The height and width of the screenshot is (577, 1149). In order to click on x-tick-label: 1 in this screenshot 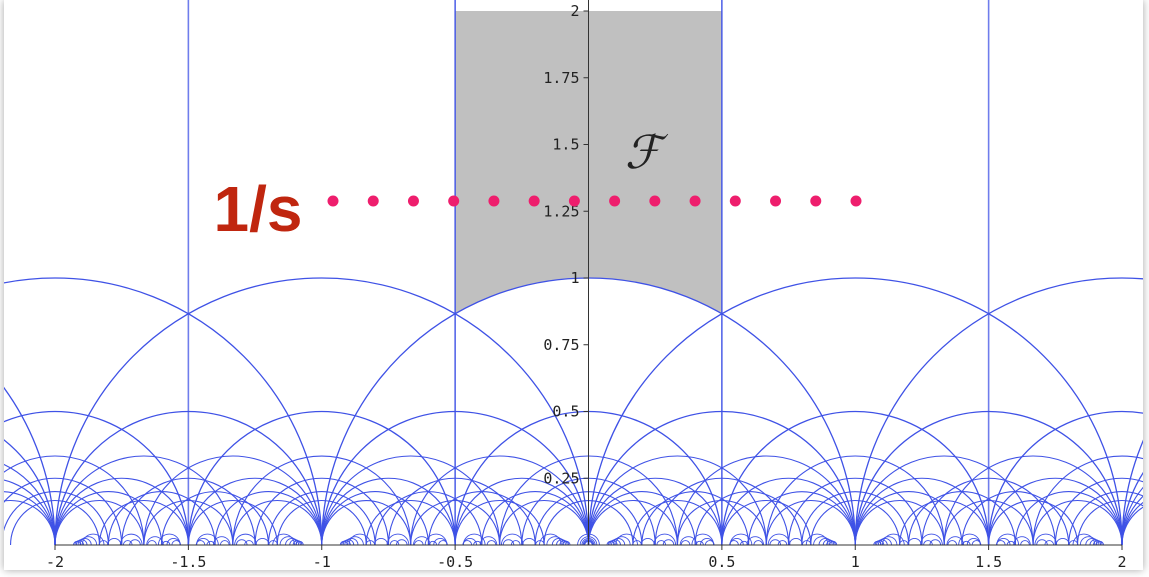, I will do `click(855, 562)`.